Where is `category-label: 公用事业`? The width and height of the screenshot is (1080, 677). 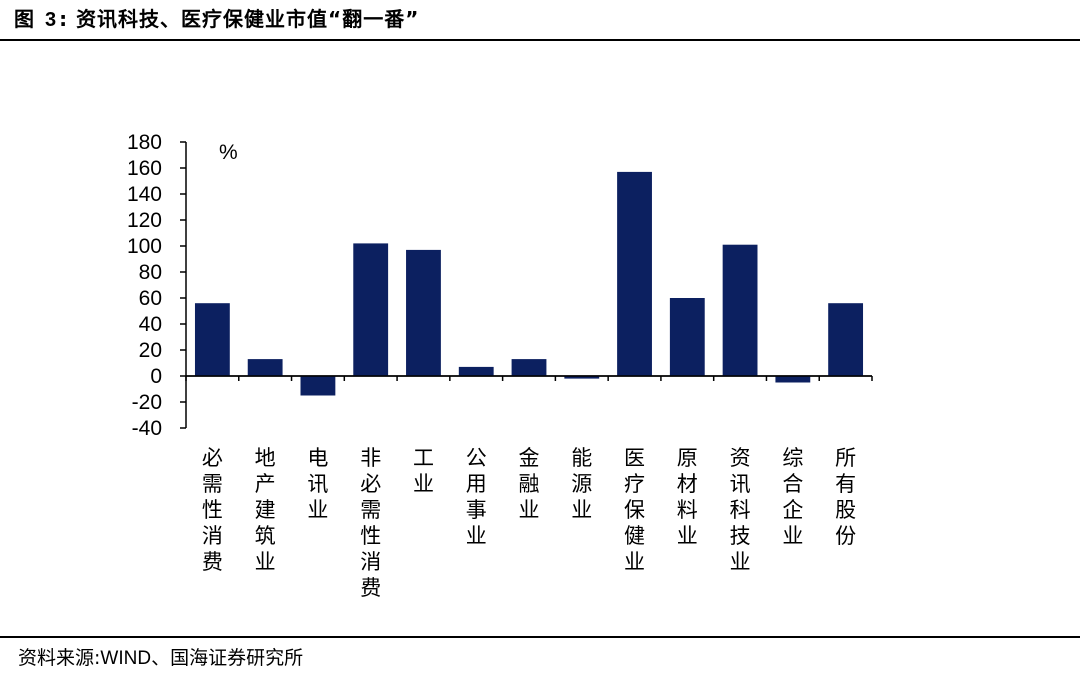 category-label: 公用事业 is located at coordinates (476, 497).